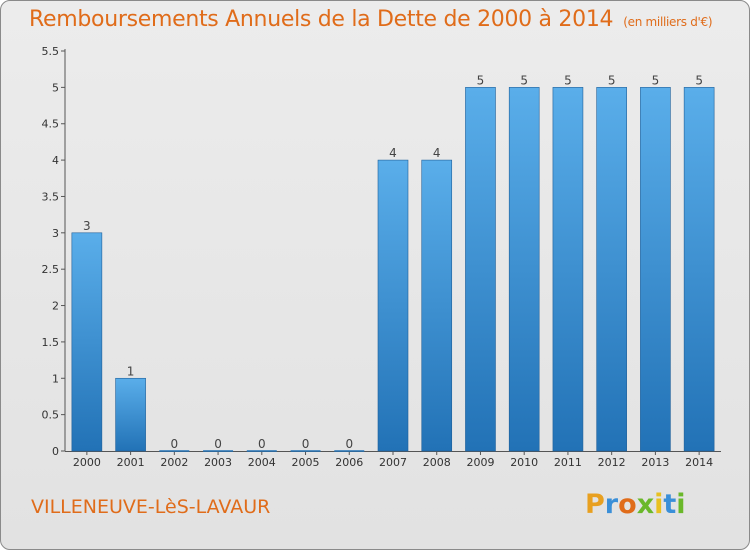  I want to click on x-tick-label: 2004, so click(262, 462).